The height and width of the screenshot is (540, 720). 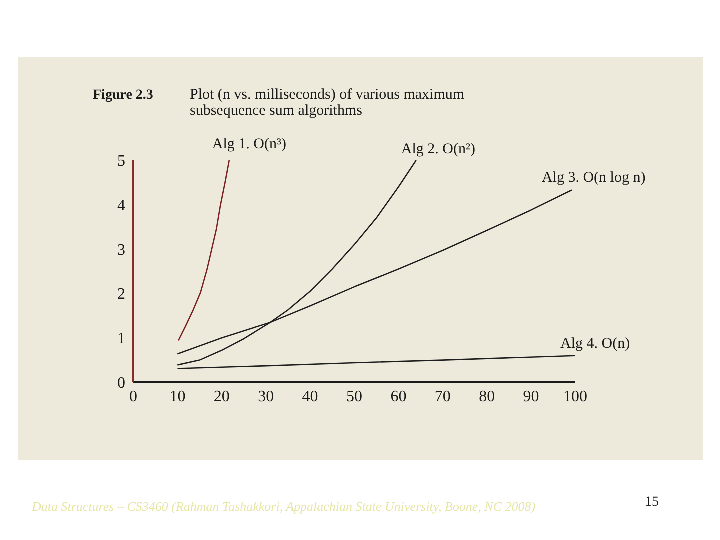 I want to click on y-tick-label: 5, so click(x=122, y=161).